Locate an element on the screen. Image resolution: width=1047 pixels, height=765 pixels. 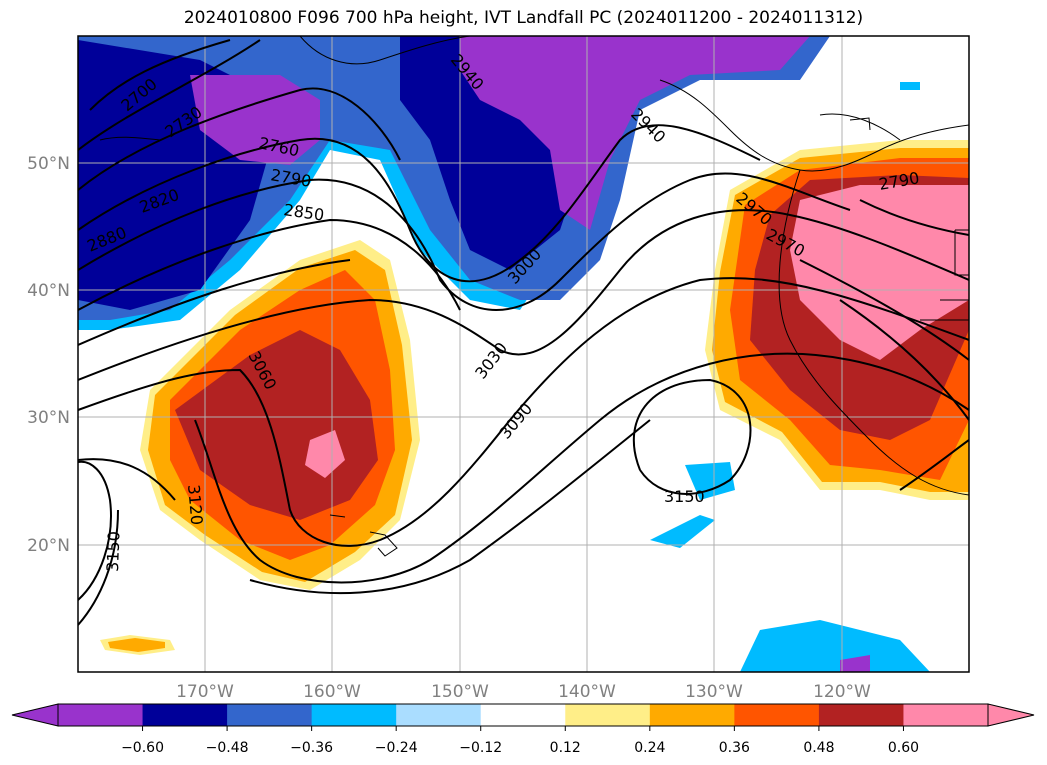
colorbar-outline is located at coordinates (523, 715).